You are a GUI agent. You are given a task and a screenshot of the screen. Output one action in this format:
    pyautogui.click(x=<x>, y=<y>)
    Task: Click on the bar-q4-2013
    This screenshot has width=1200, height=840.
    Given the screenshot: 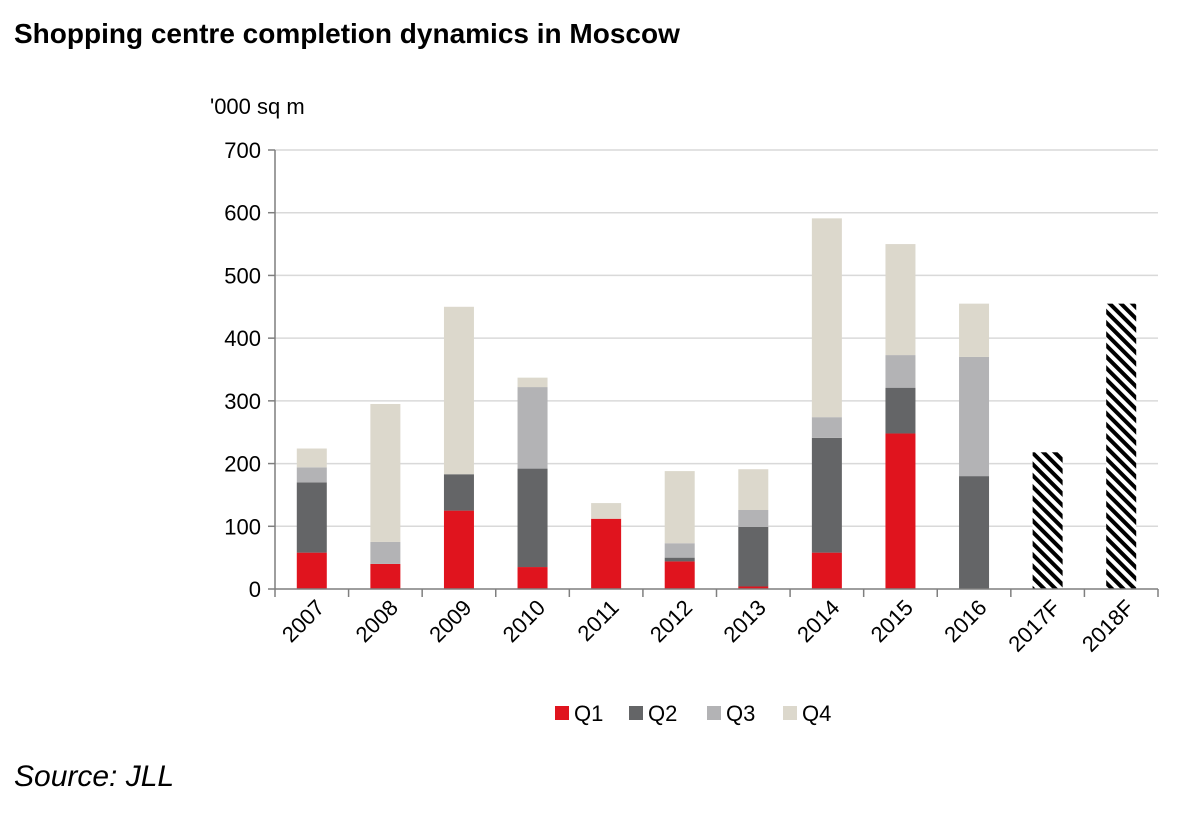 What is the action you would take?
    pyautogui.click(x=753, y=489)
    